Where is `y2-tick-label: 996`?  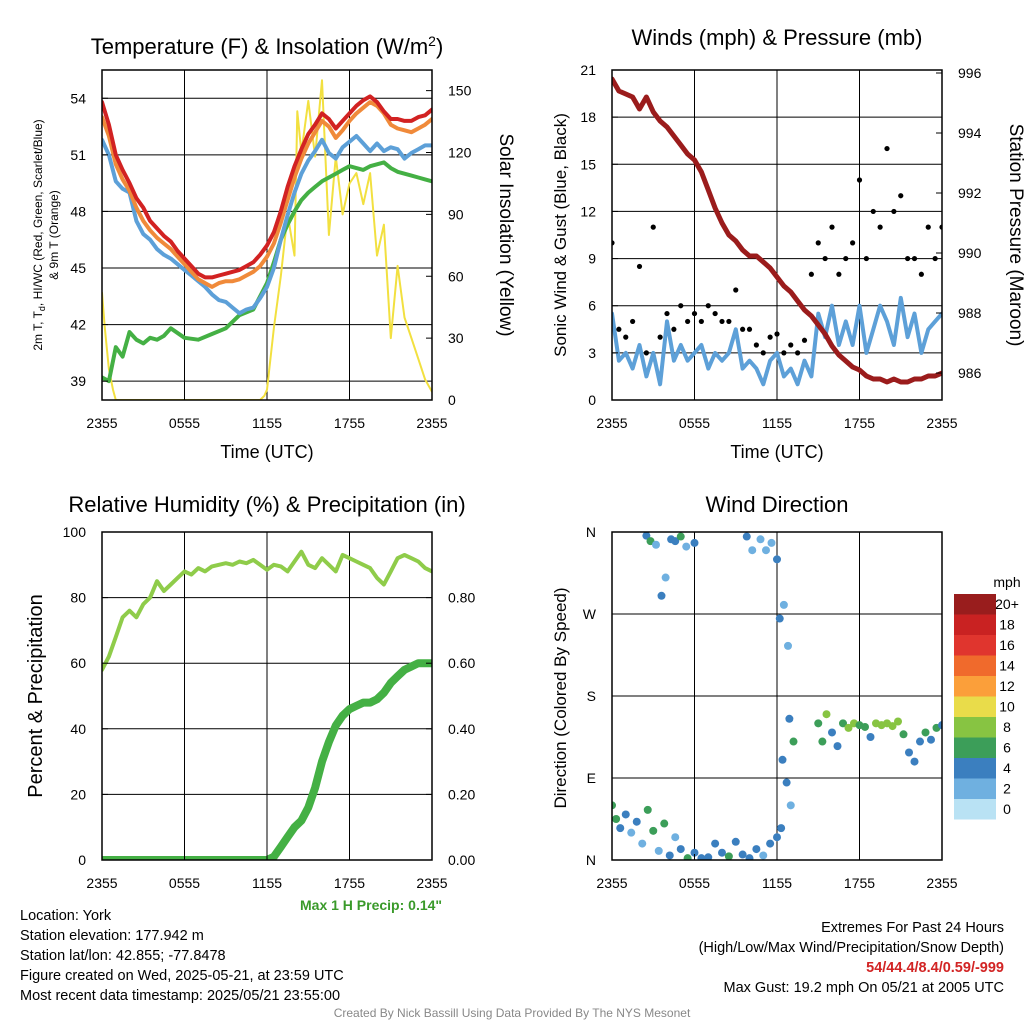 y2-tick-label: 996 is located at coordinates (970, 73).